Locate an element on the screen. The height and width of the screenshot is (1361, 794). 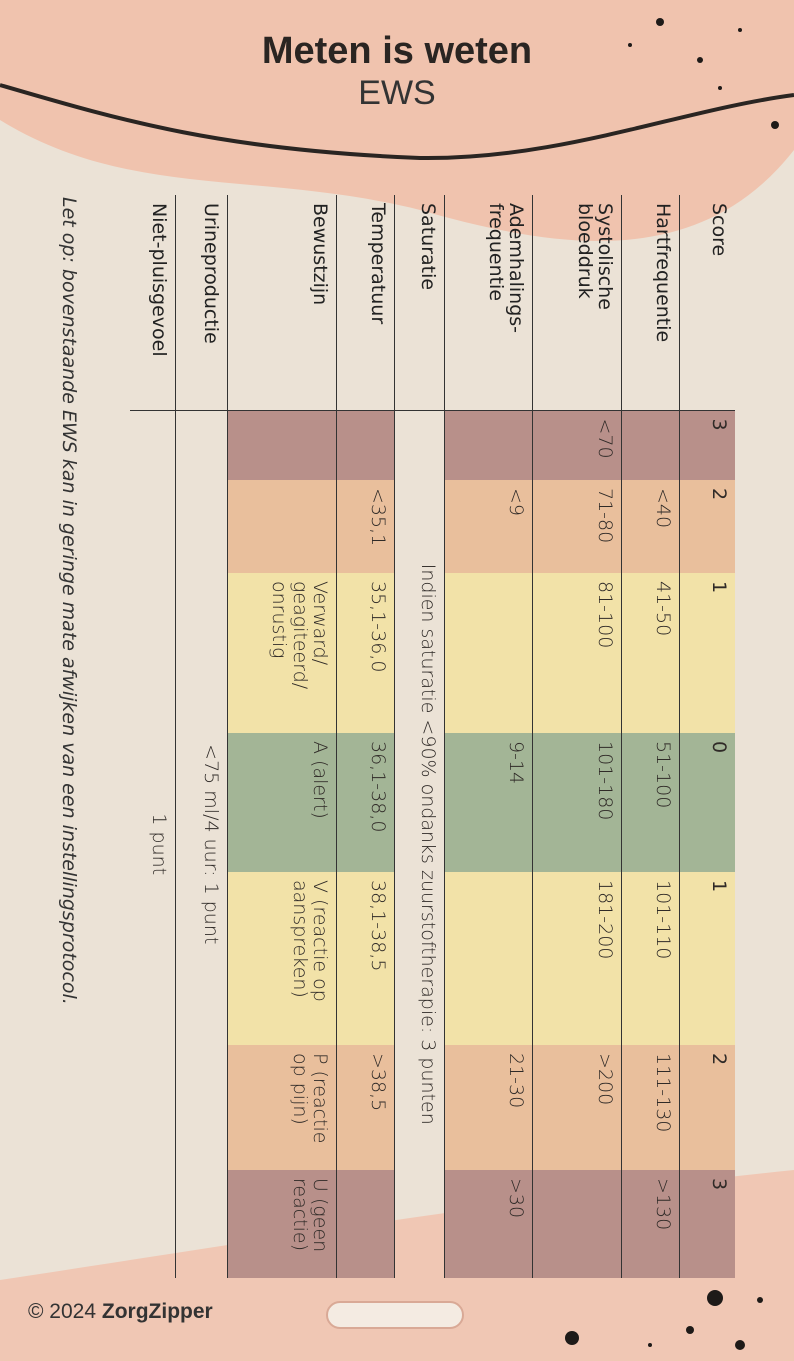
cell: <40 is located at coordinates (651, 526).